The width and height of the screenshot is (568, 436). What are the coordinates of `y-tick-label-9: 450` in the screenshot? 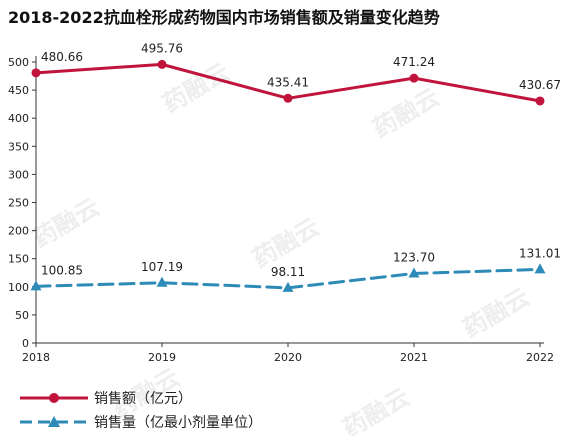 It's located at (18, 90).